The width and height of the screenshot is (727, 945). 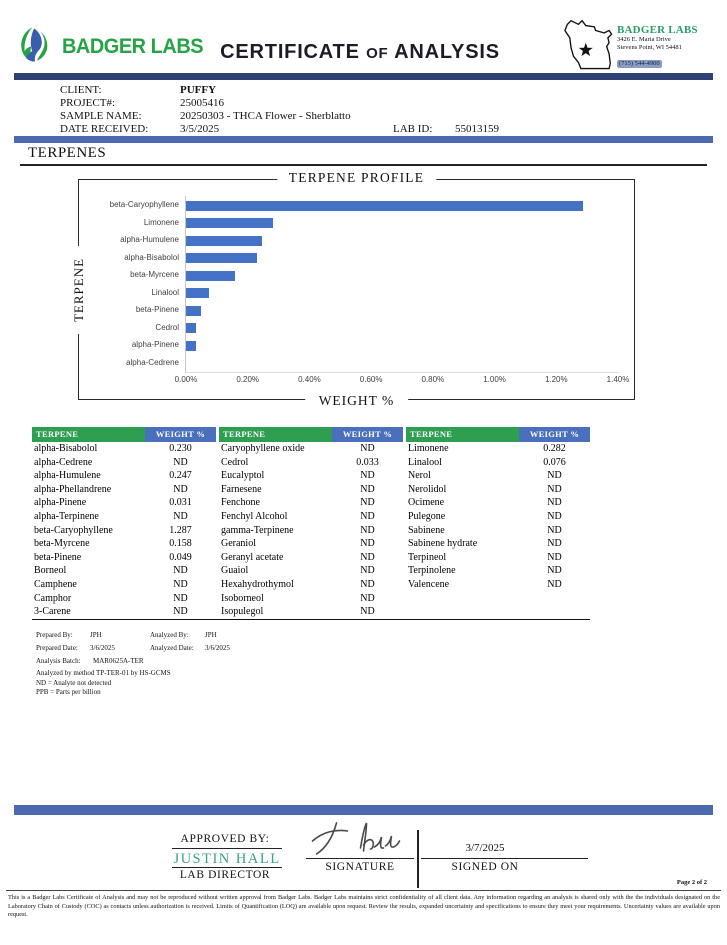 I want to click on nd-note: ND = Analyte not detected, so click(x=74, y=683).